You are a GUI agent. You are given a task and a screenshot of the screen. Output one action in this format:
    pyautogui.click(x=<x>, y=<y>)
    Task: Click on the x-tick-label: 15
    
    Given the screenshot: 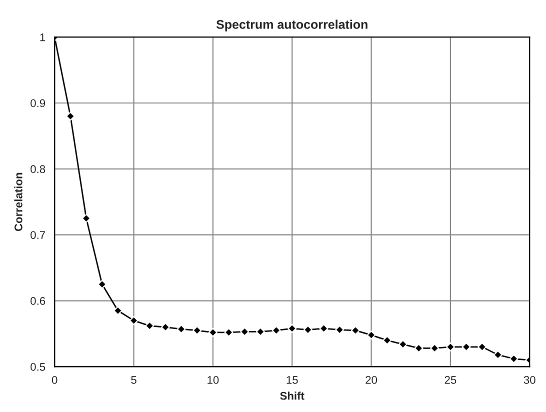 What is the action you would take?
    pyautogui.click(x=292, y=380)
    